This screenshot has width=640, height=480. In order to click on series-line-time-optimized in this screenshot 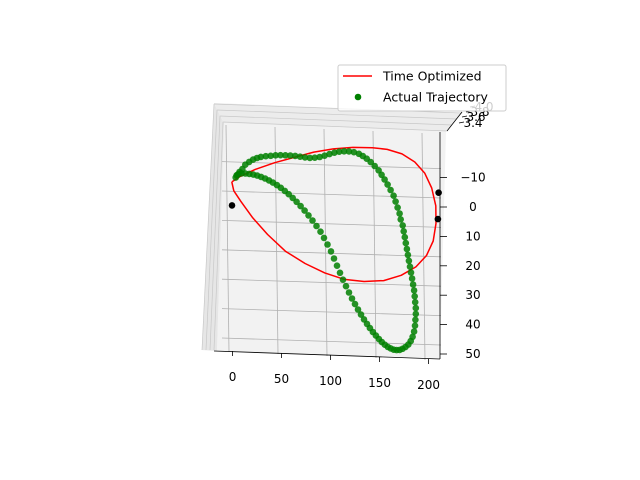, I will do `click(334, 214)`.